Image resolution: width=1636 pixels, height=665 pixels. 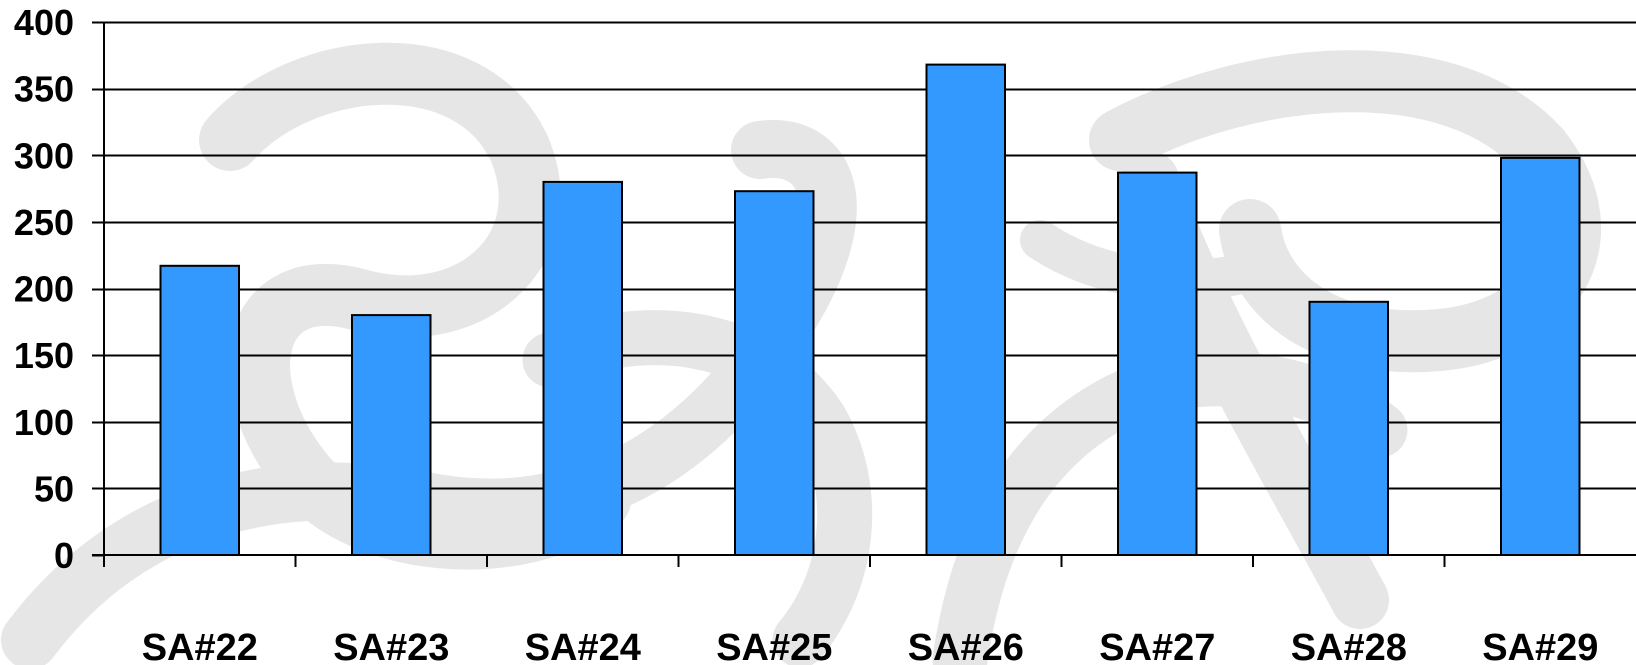 I want to click on x-axis-tick-labels: SA#22 SA#23 SA#24 SA#25 SA#26 SA#27 SA#28 SA#29, so click(x=870, y=646).